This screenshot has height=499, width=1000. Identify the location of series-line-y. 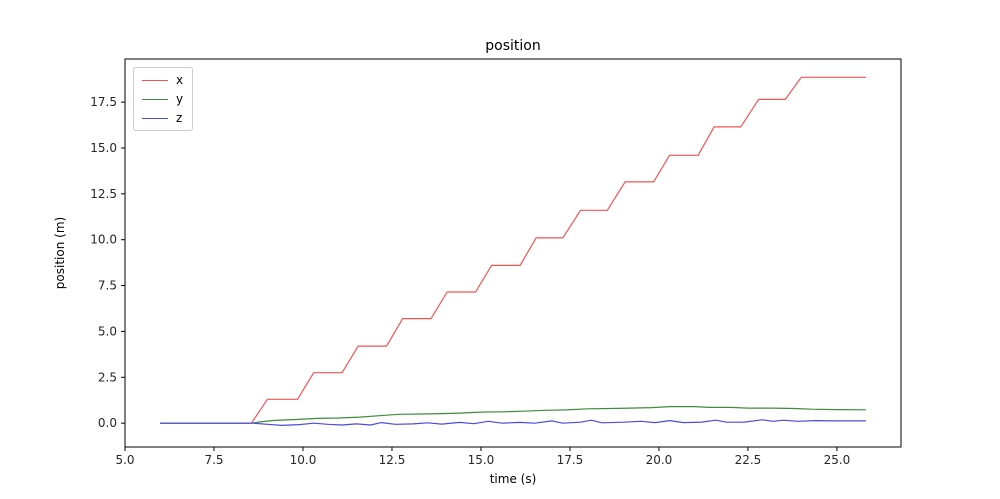
(513, 415).